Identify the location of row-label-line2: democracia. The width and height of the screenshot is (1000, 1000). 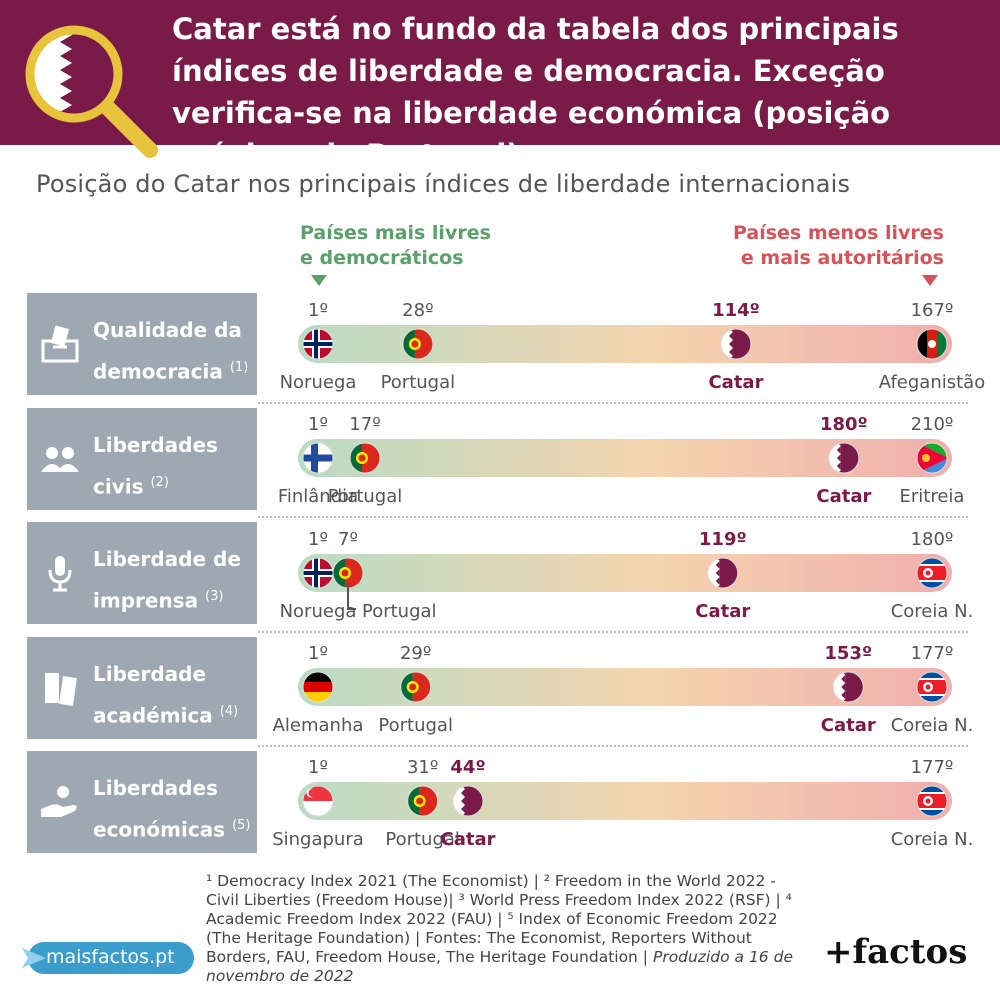
(158, 371).